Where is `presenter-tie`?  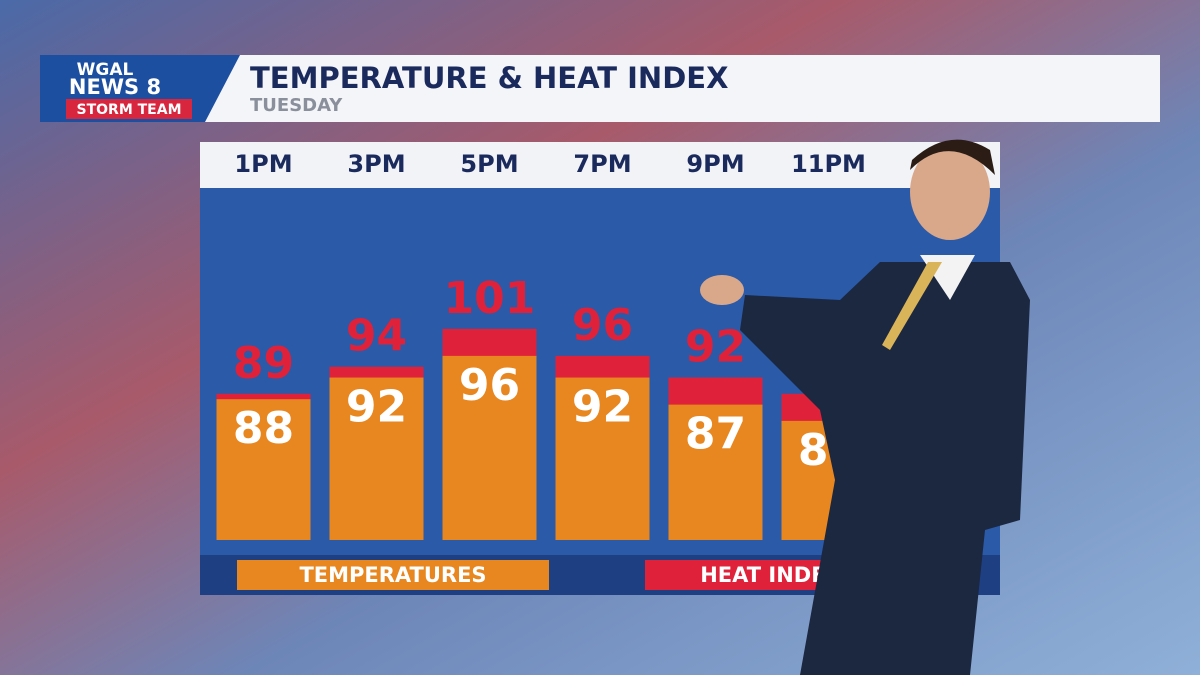 presenter-tie is located at coordinates (912, 306).